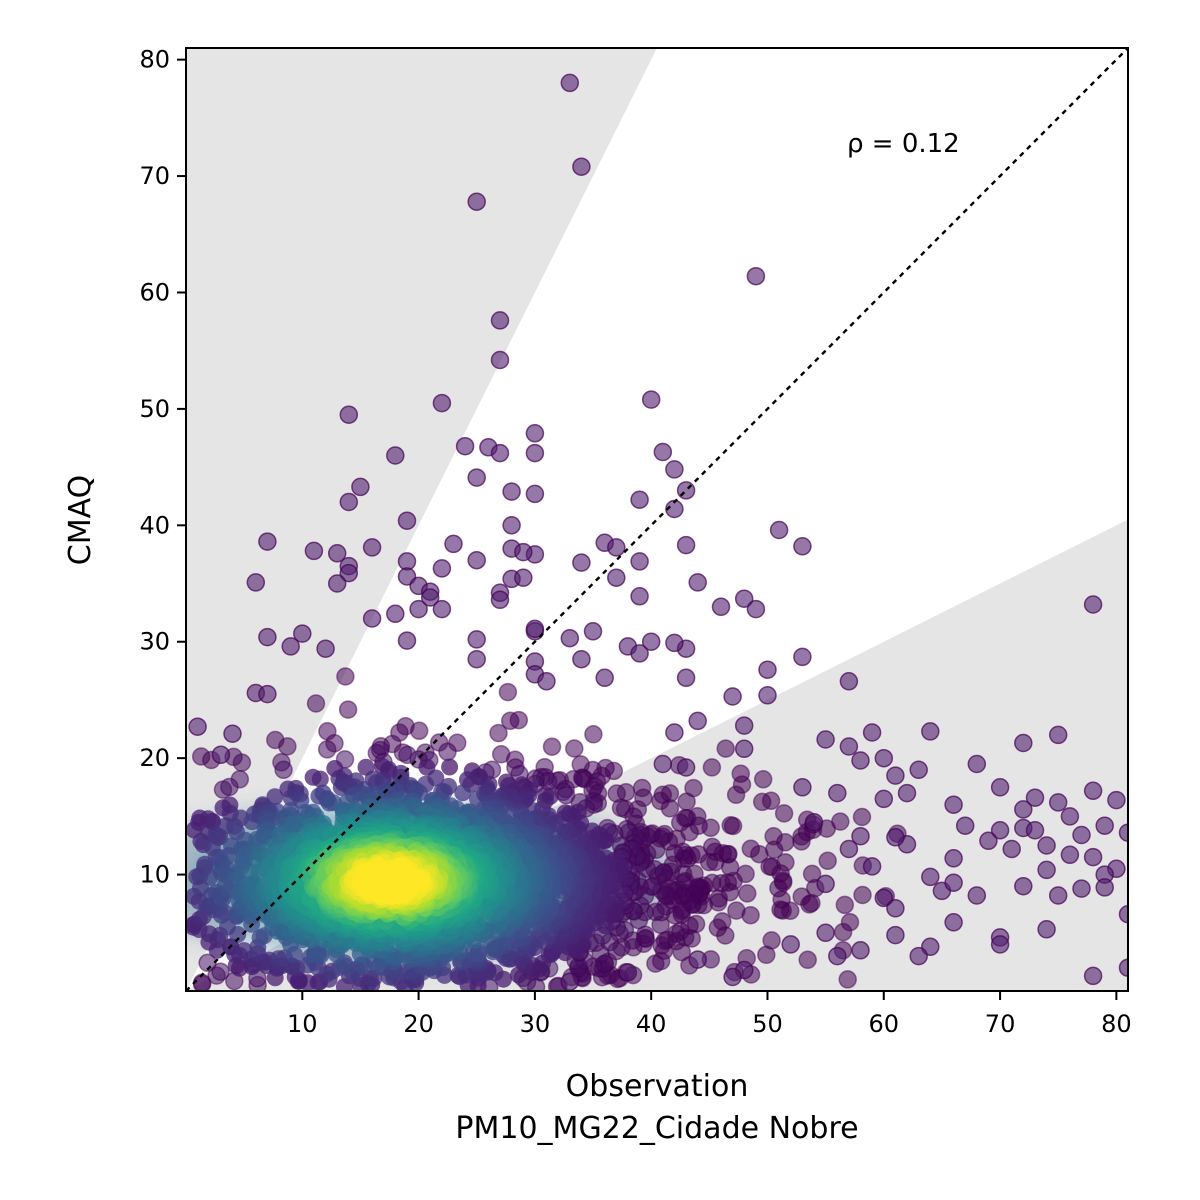 This screenshot has height=1200, width=1200. What do you see at coordinates (154, 409) in the screenshot?
I see `y-tick-label: 50` at bounding box center [154, 409].